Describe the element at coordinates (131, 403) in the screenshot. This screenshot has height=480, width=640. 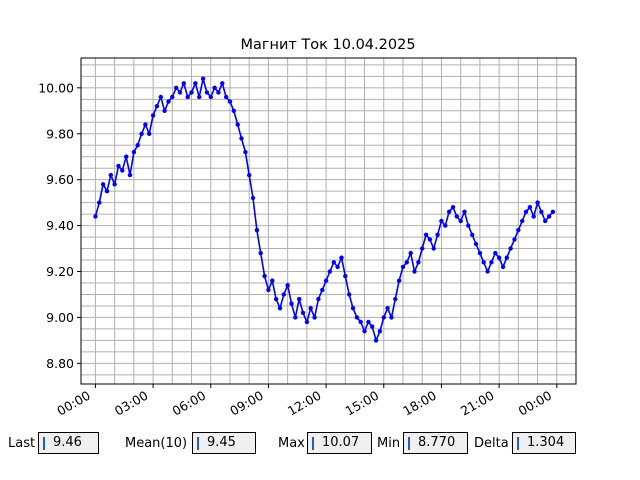
I see `x-tick-label: 03:00` at that location.